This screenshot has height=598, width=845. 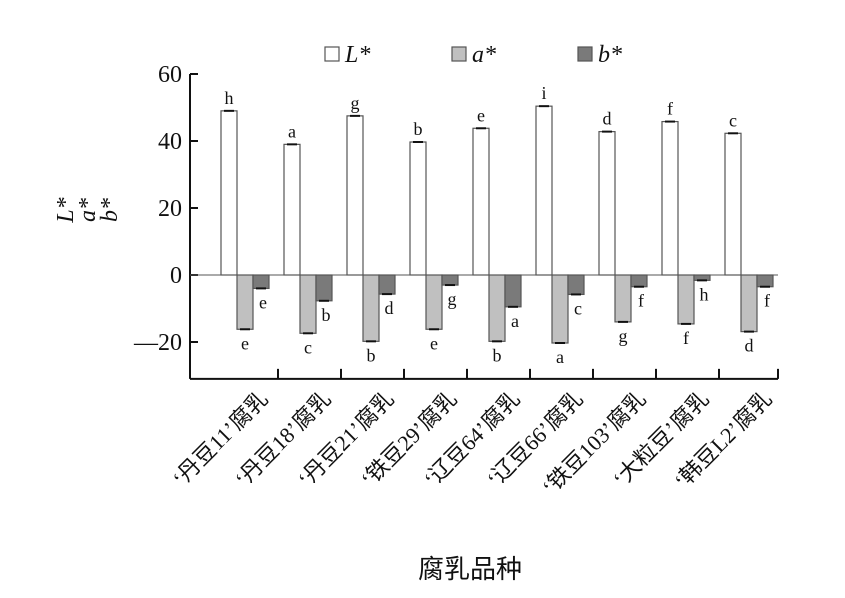 What do you see at coordinates (66, 210) in the screenshot?
I see `y-axis-label-line: L*` at bounding box center [66, 210].